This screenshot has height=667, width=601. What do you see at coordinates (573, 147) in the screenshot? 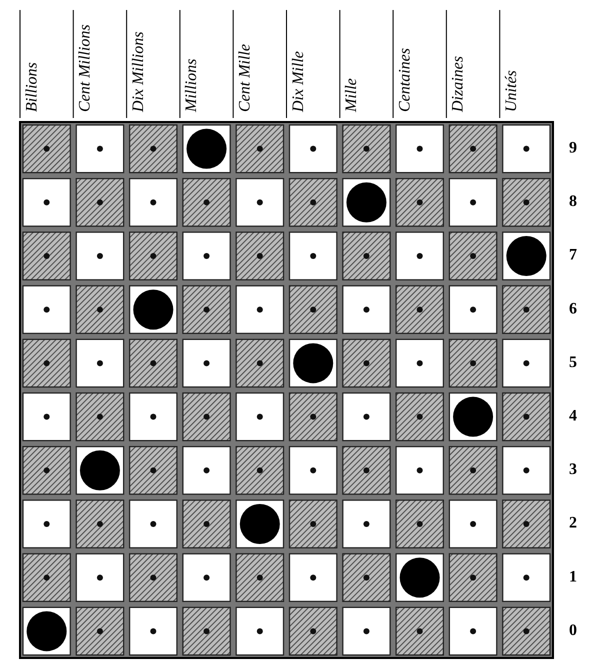
I see `y-tick-label: 9` at bounding box center [573, 147].